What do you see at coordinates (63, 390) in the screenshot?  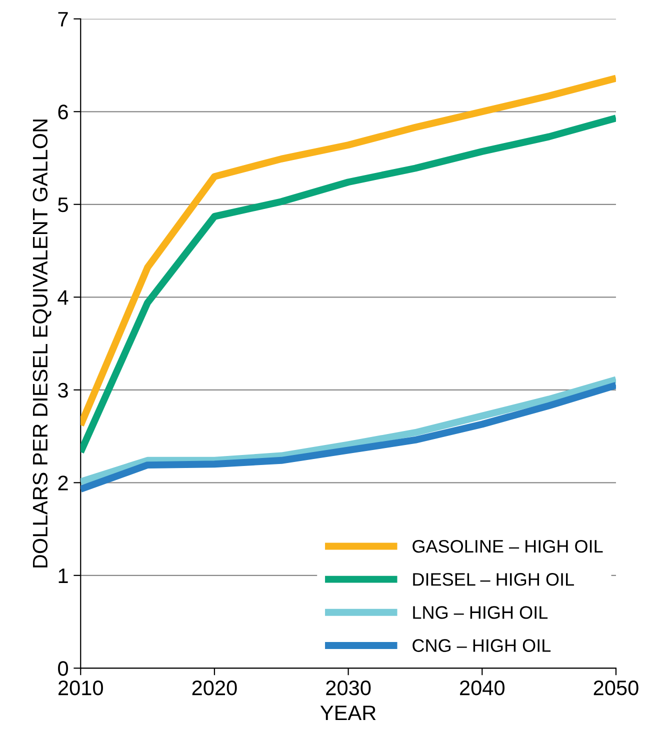 I see `y-tick-label: 3` at bounding box center [63, 390].